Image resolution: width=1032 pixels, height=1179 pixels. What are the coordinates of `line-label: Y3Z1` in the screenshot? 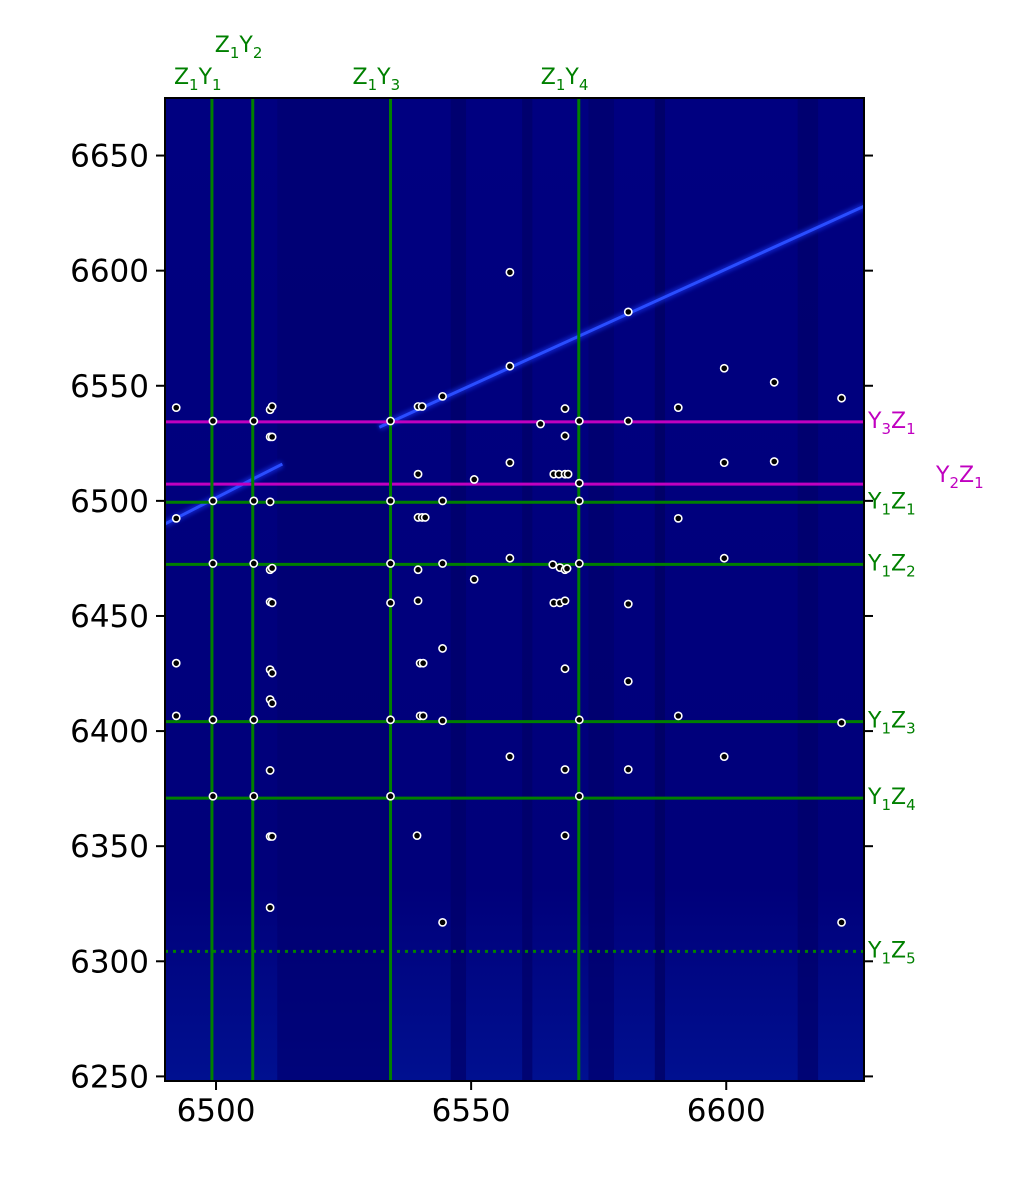 It's located at (891, 423).